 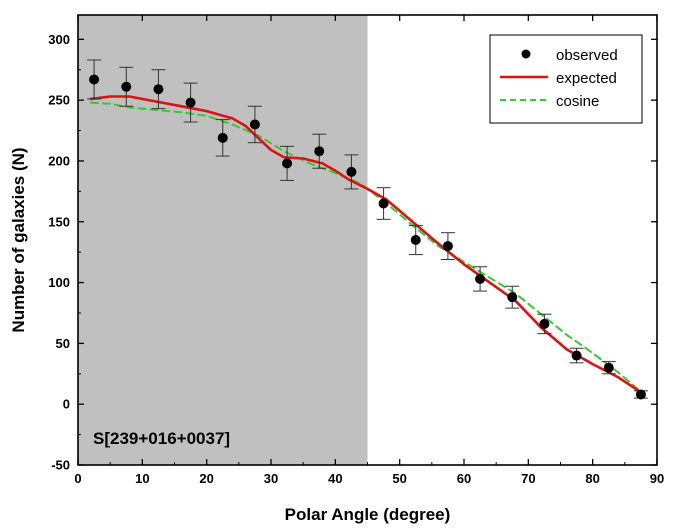 What do you see at coordinates (59, 221) in the screenshot?
I see `y-tick-label: 150` at bounding box center [59, 221].